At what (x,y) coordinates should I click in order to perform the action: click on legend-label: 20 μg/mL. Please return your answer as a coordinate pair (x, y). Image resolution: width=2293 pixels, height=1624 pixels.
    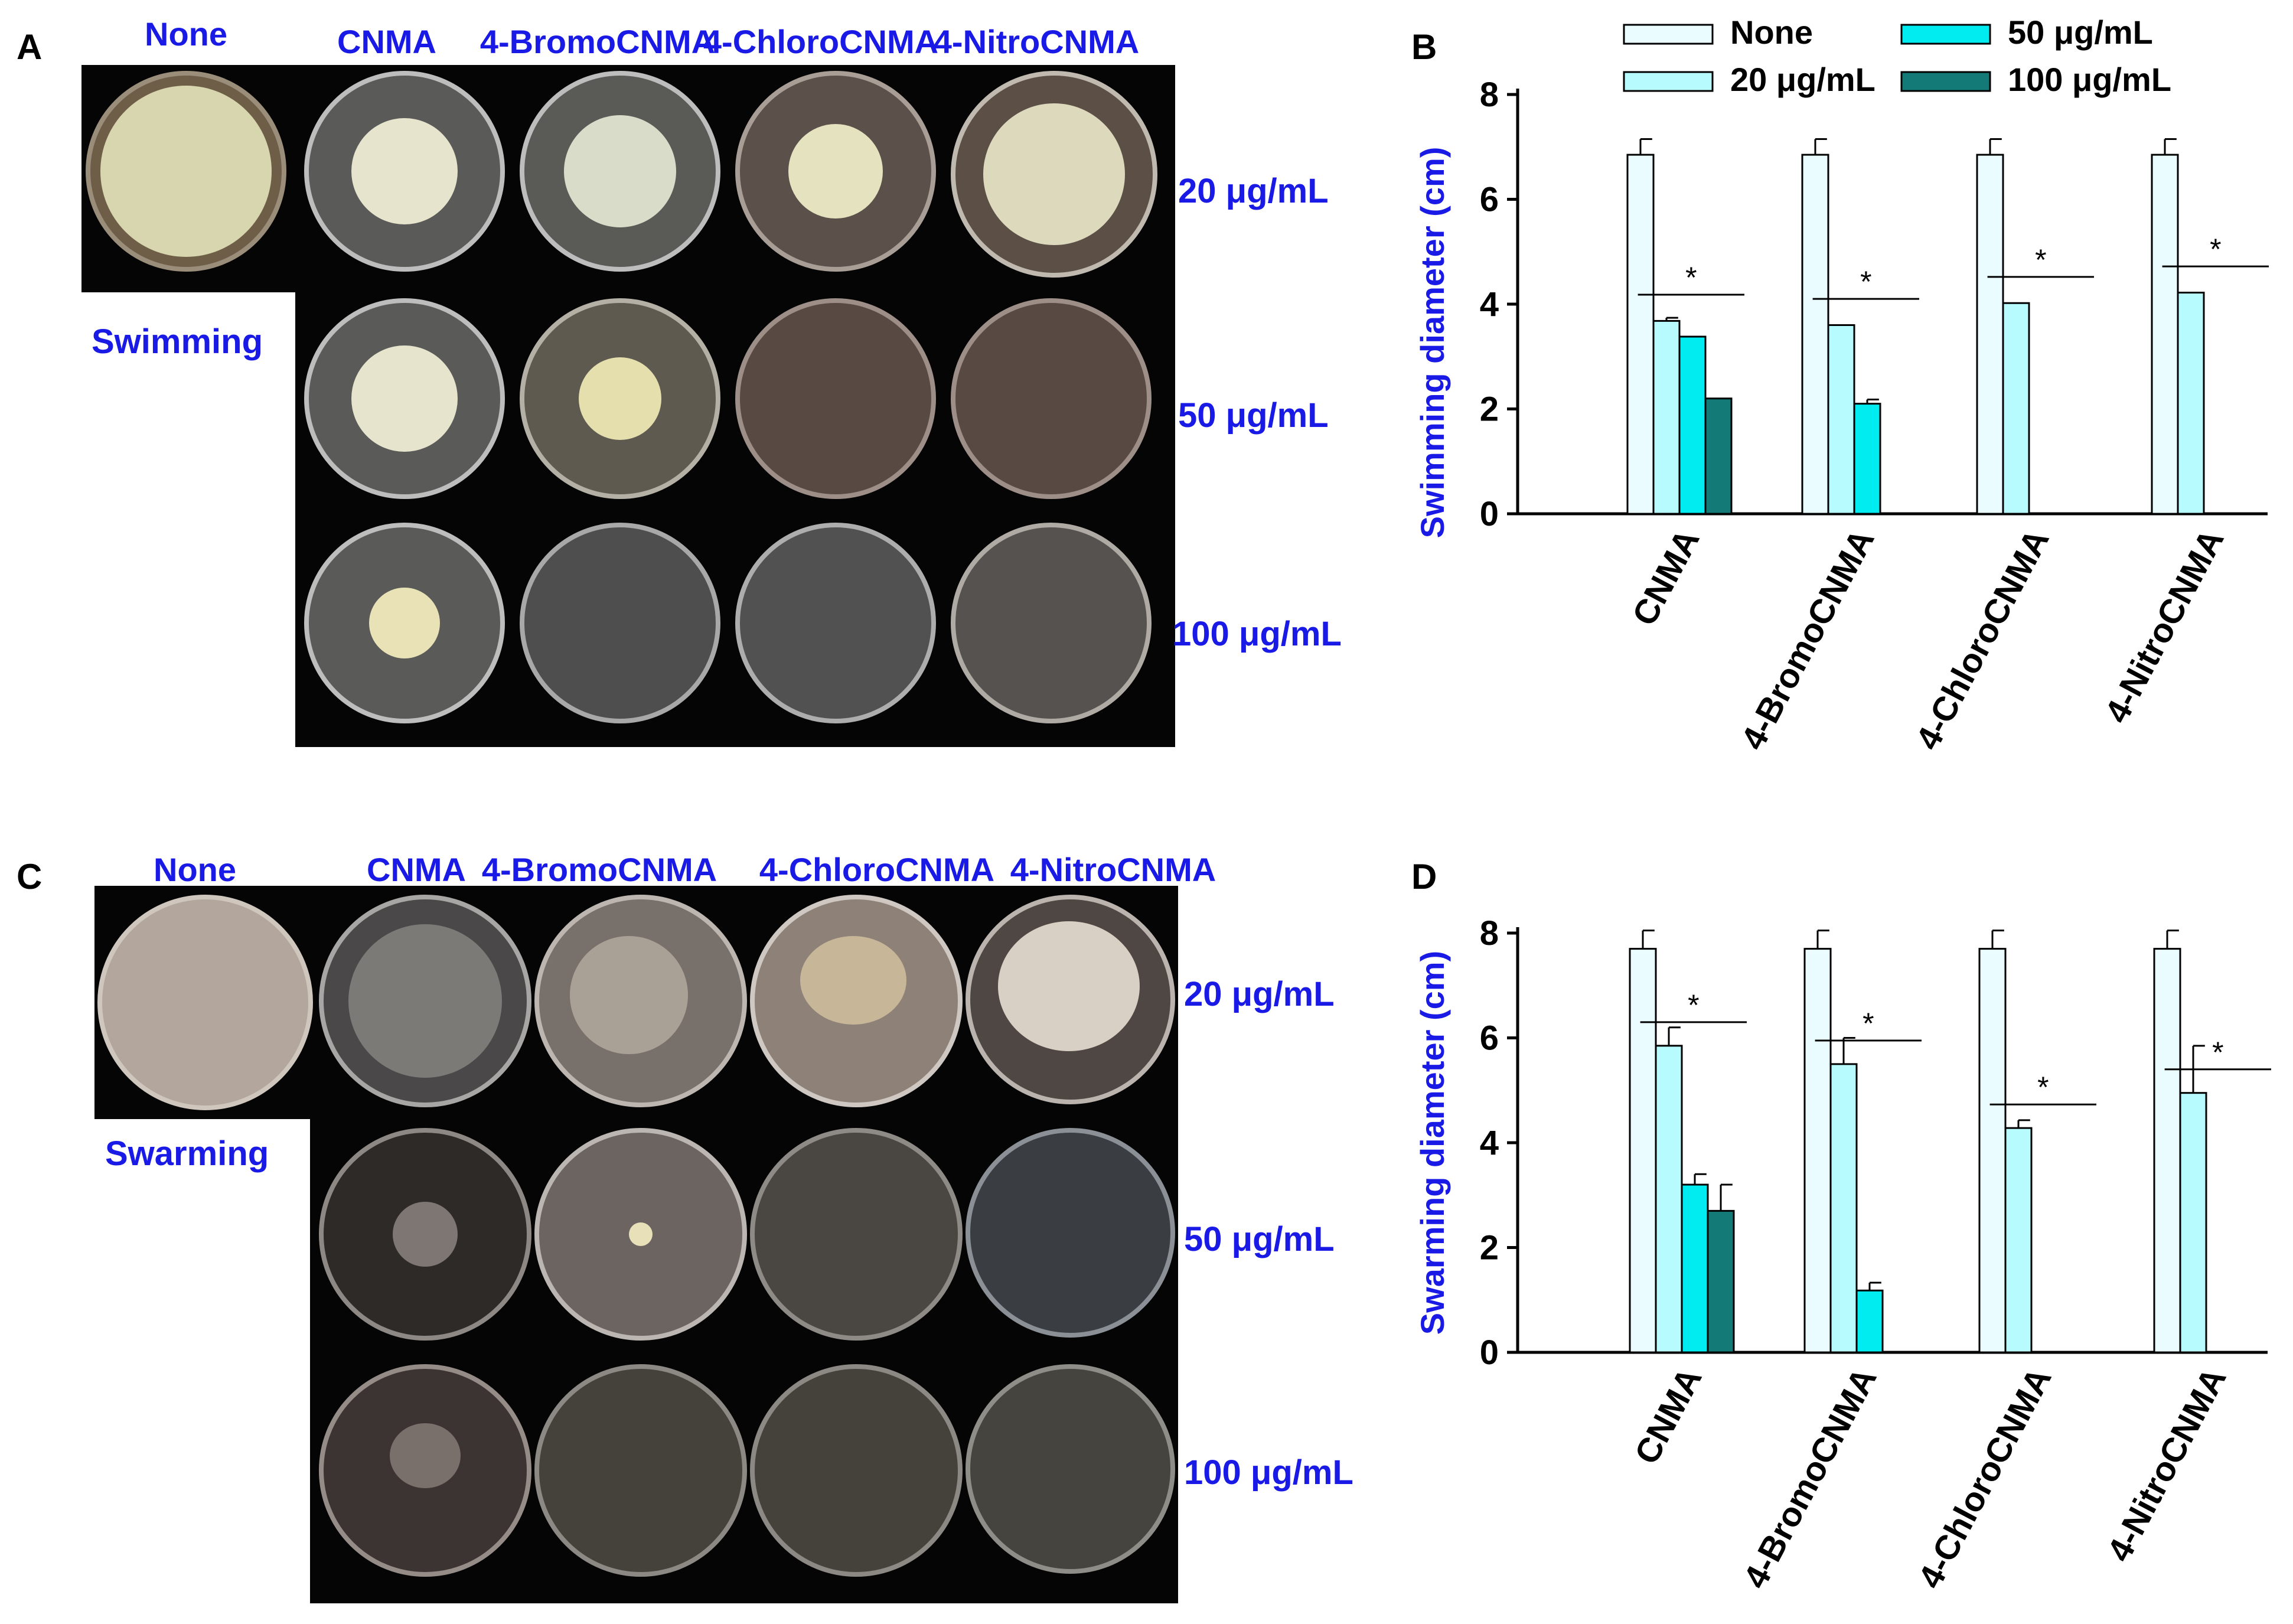
    Looking at the image, I should click on (1803, 79).